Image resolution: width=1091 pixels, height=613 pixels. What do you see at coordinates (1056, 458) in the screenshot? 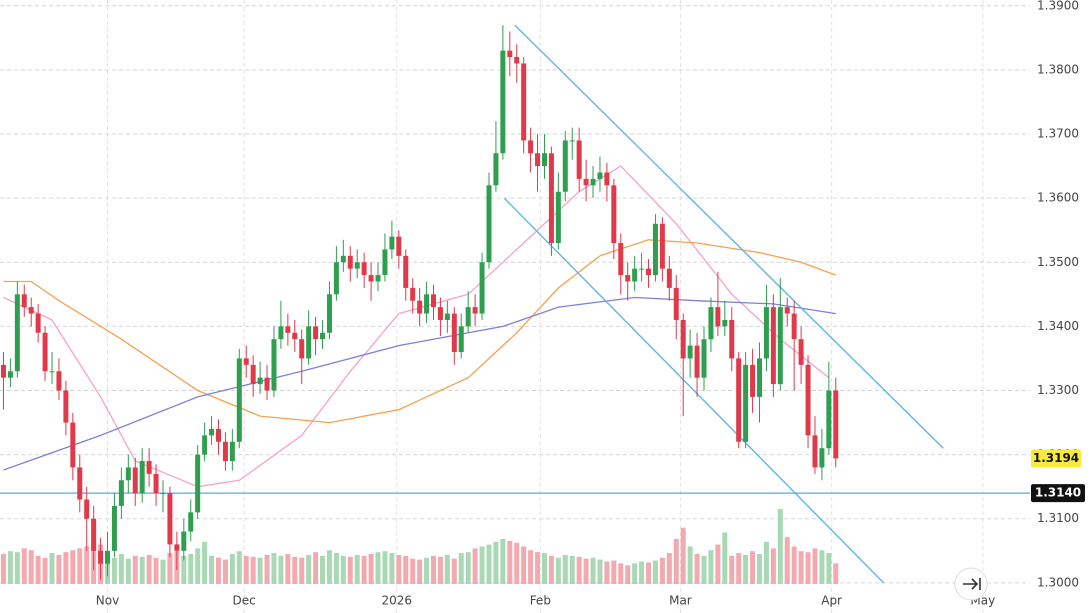
I see `last-price-box` at bounding box center [1056, 458].